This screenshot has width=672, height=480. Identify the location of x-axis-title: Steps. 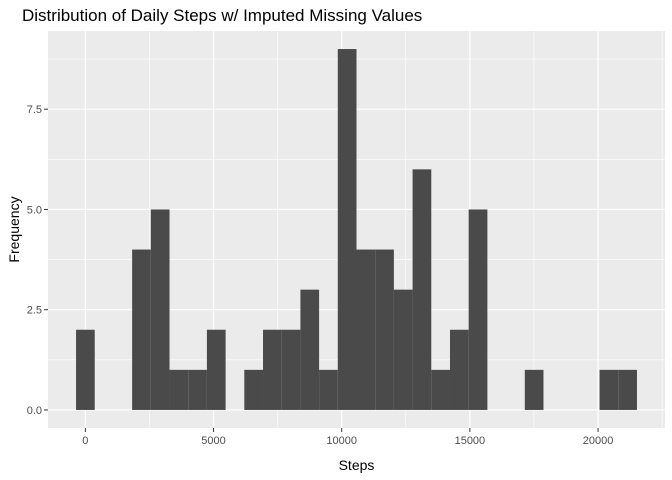
(357, 465).